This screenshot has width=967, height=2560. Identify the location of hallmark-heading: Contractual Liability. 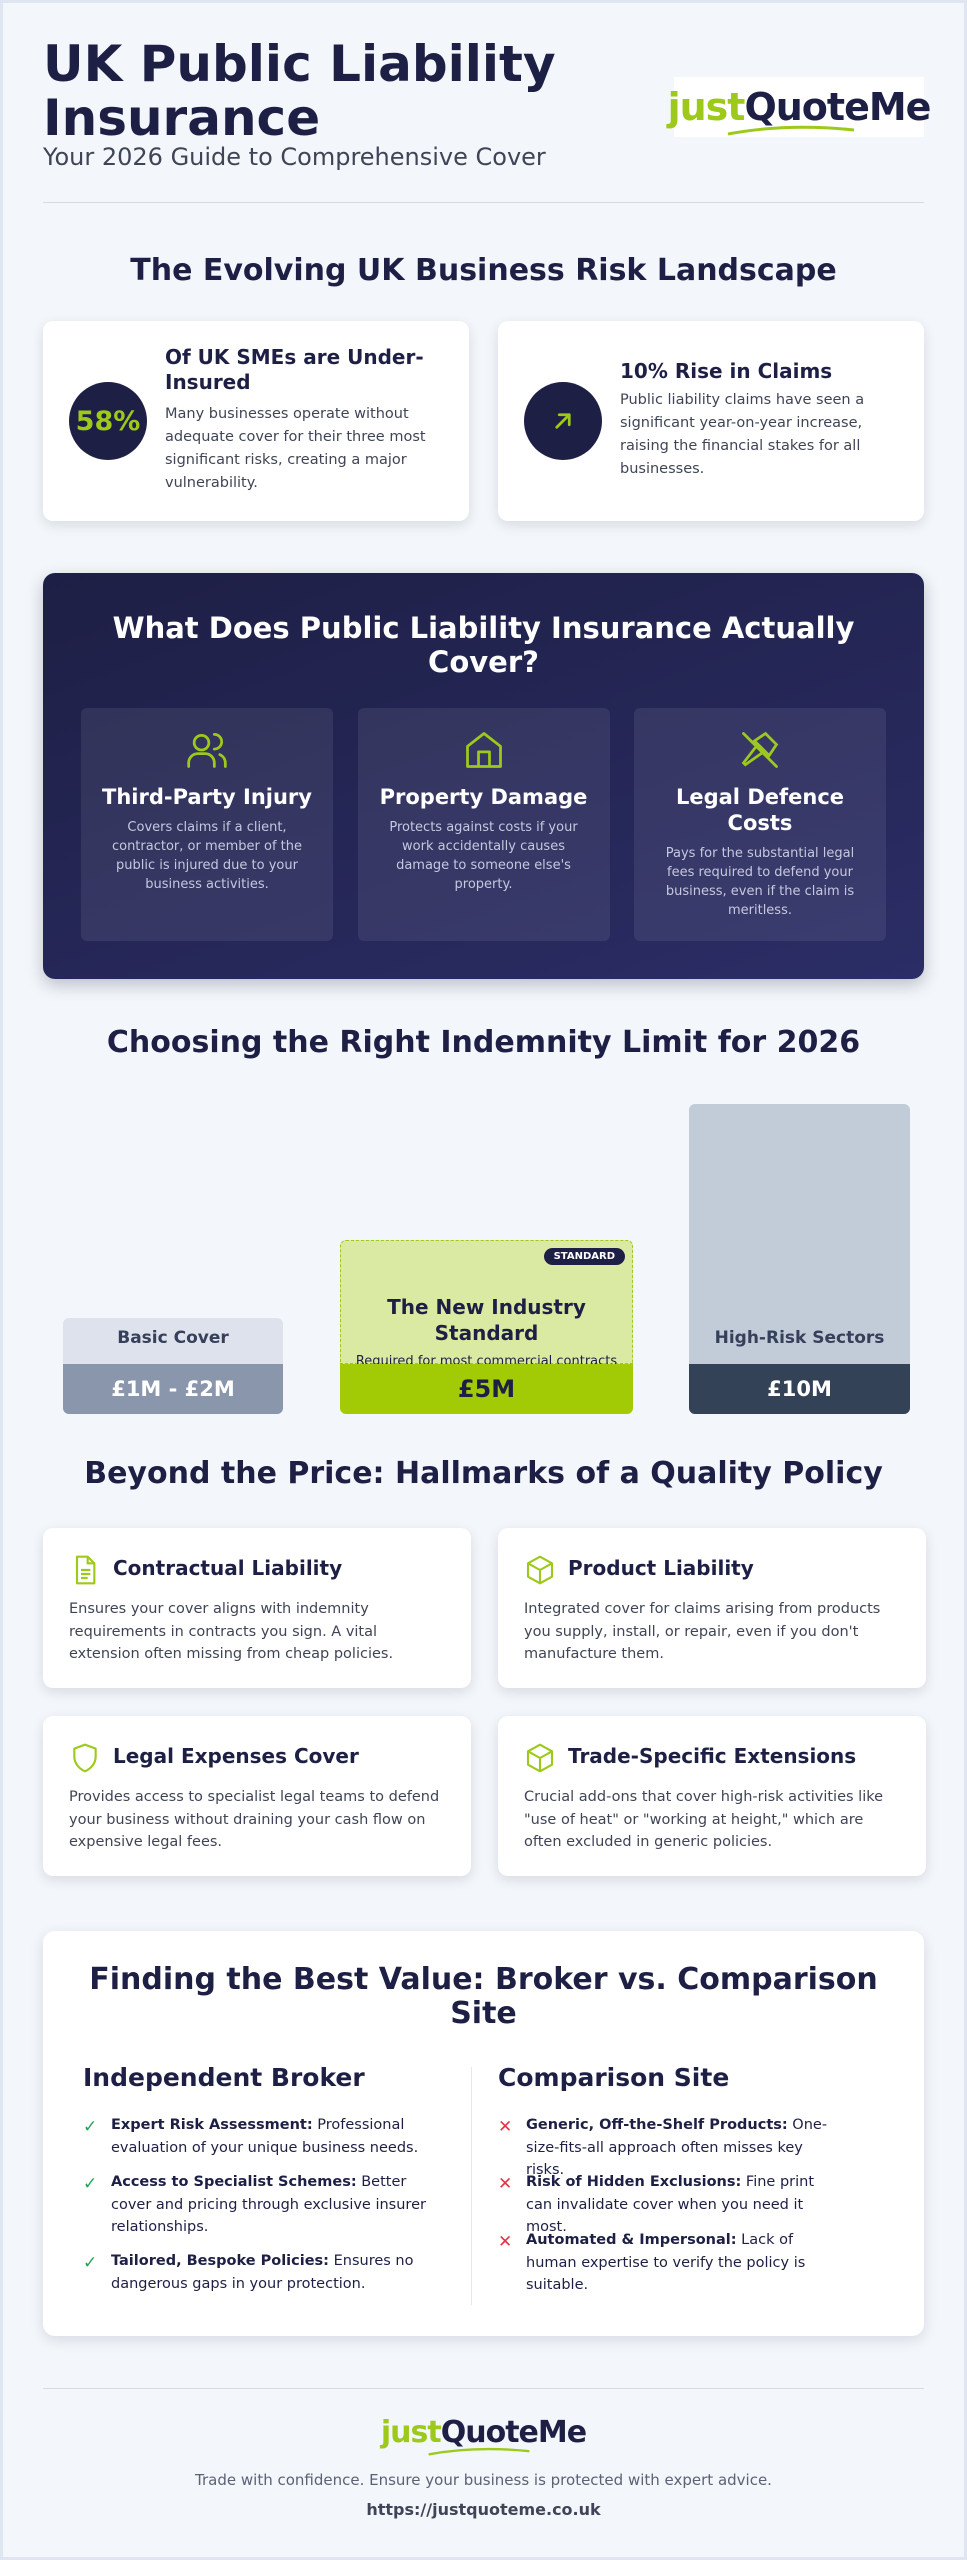
(228, 1568).